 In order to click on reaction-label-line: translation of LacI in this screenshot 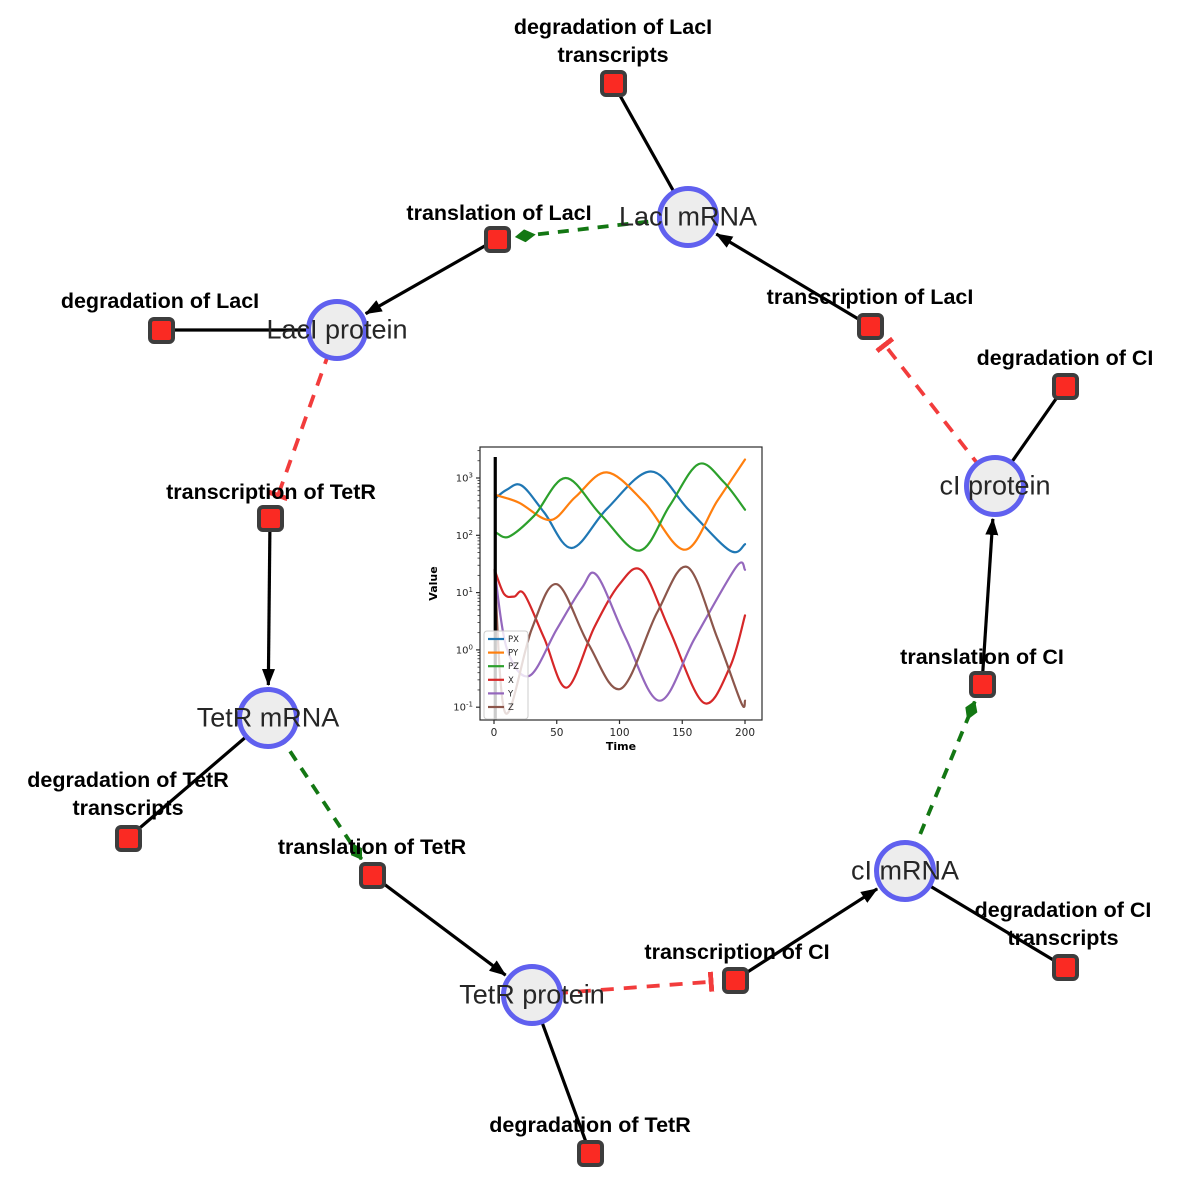, I will do `click(499, 213)`.